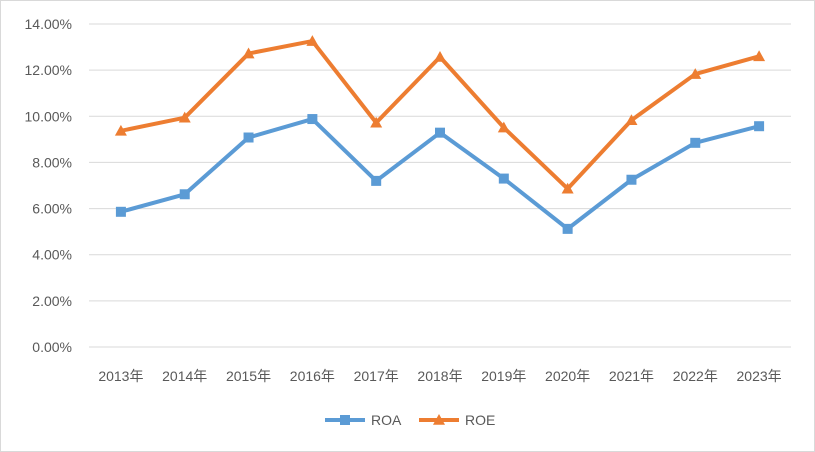 The image size is (815, 452). What do you see at coordinates (48, 116) in the screenshot?
I see `y-tick-label: 10.00%` at bounding box center [48, 116].